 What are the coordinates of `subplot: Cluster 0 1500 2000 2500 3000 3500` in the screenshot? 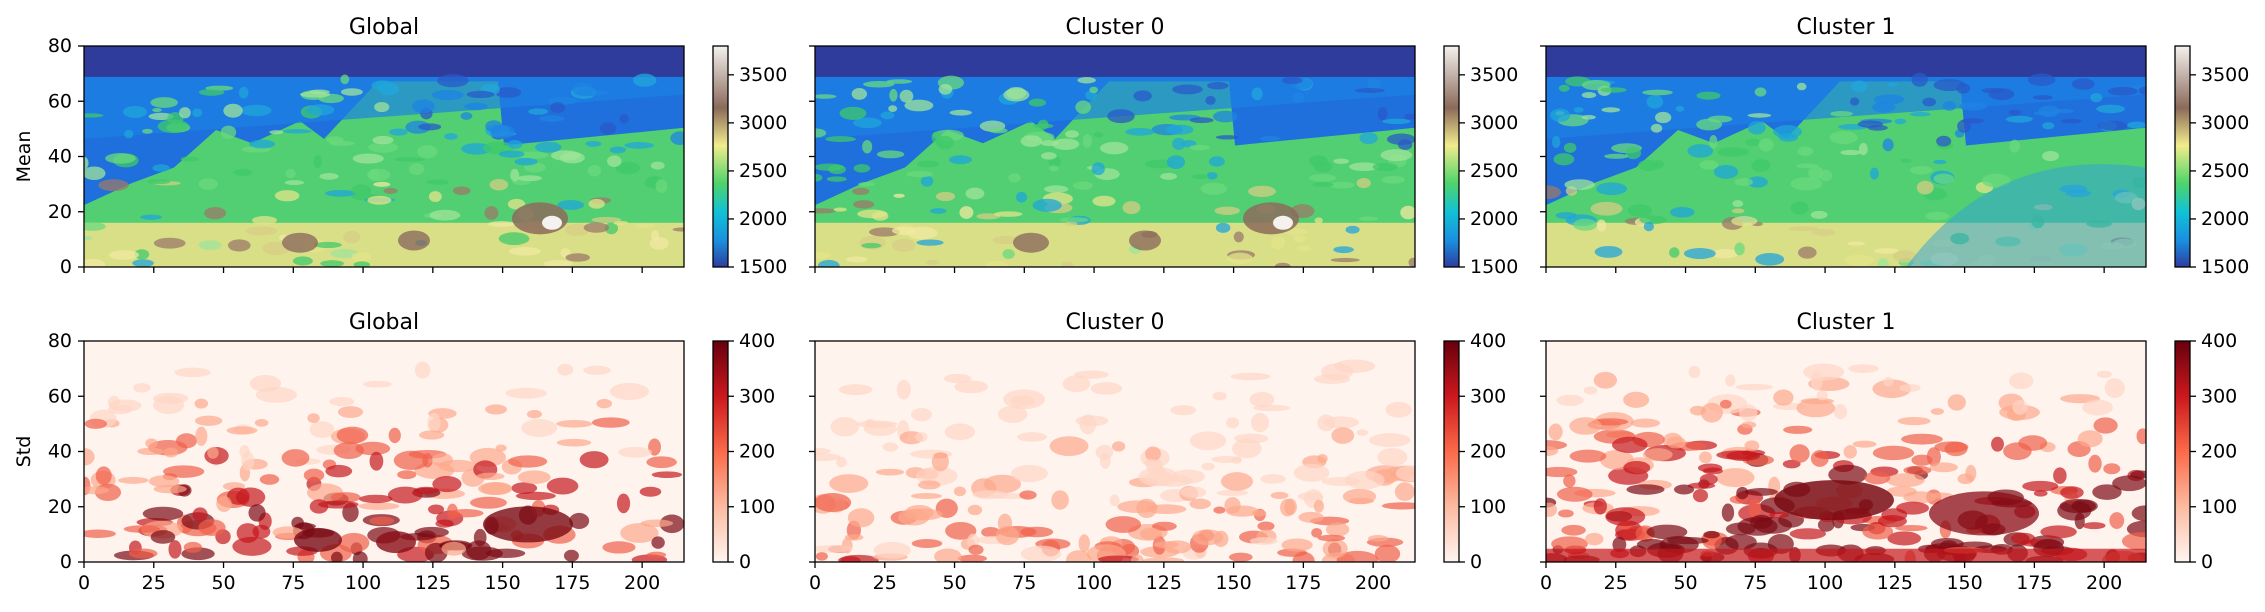 It's located at (1163, 146).